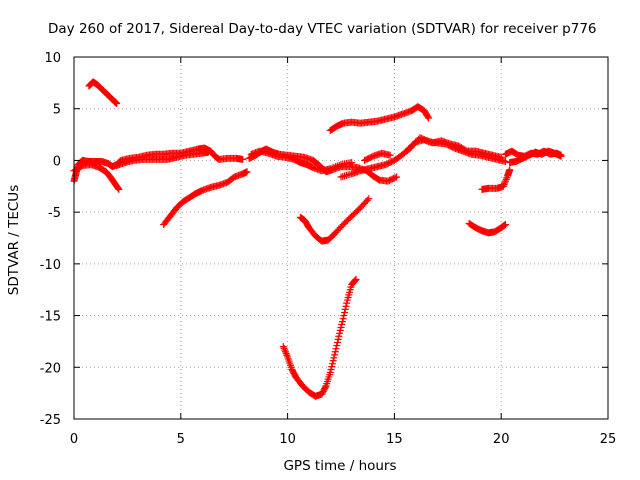 This screenshot has width=640, height=480. What do you see at coordinates (339, 466) in the screenshot?
I see `x-axis-label: GPS time / hours` at bounding box center [339, 466].